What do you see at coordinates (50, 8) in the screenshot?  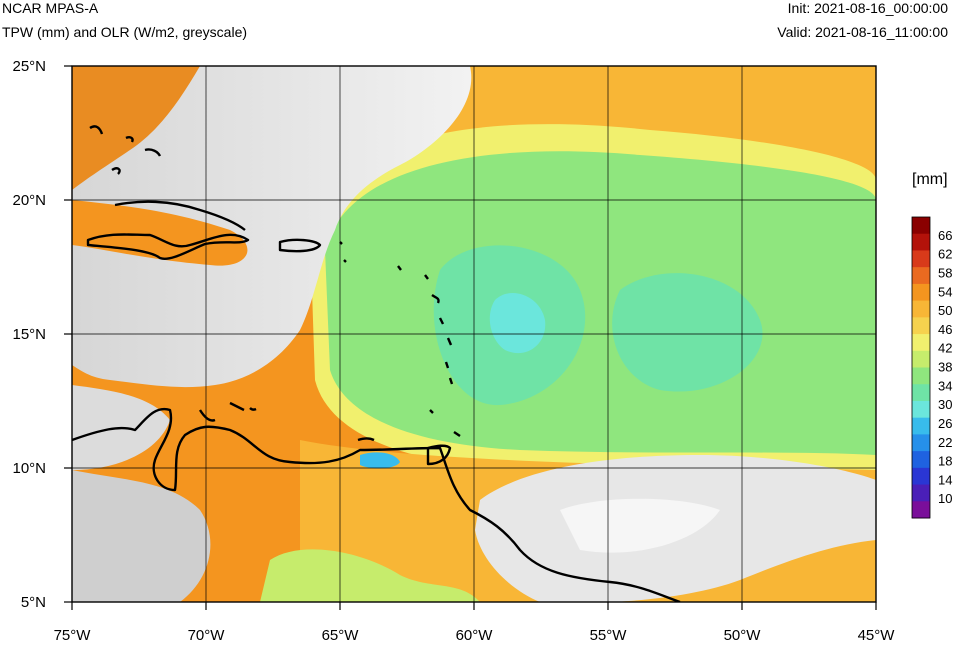 I see `model-title: NCAR MPAS-A` at bounding box center [50, 8].